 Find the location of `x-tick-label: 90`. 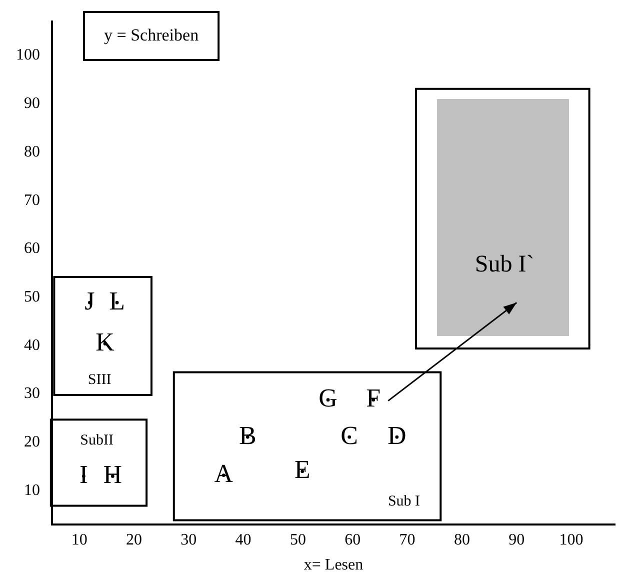

x-tick-label: 90 is located at coordinates (516, 539).